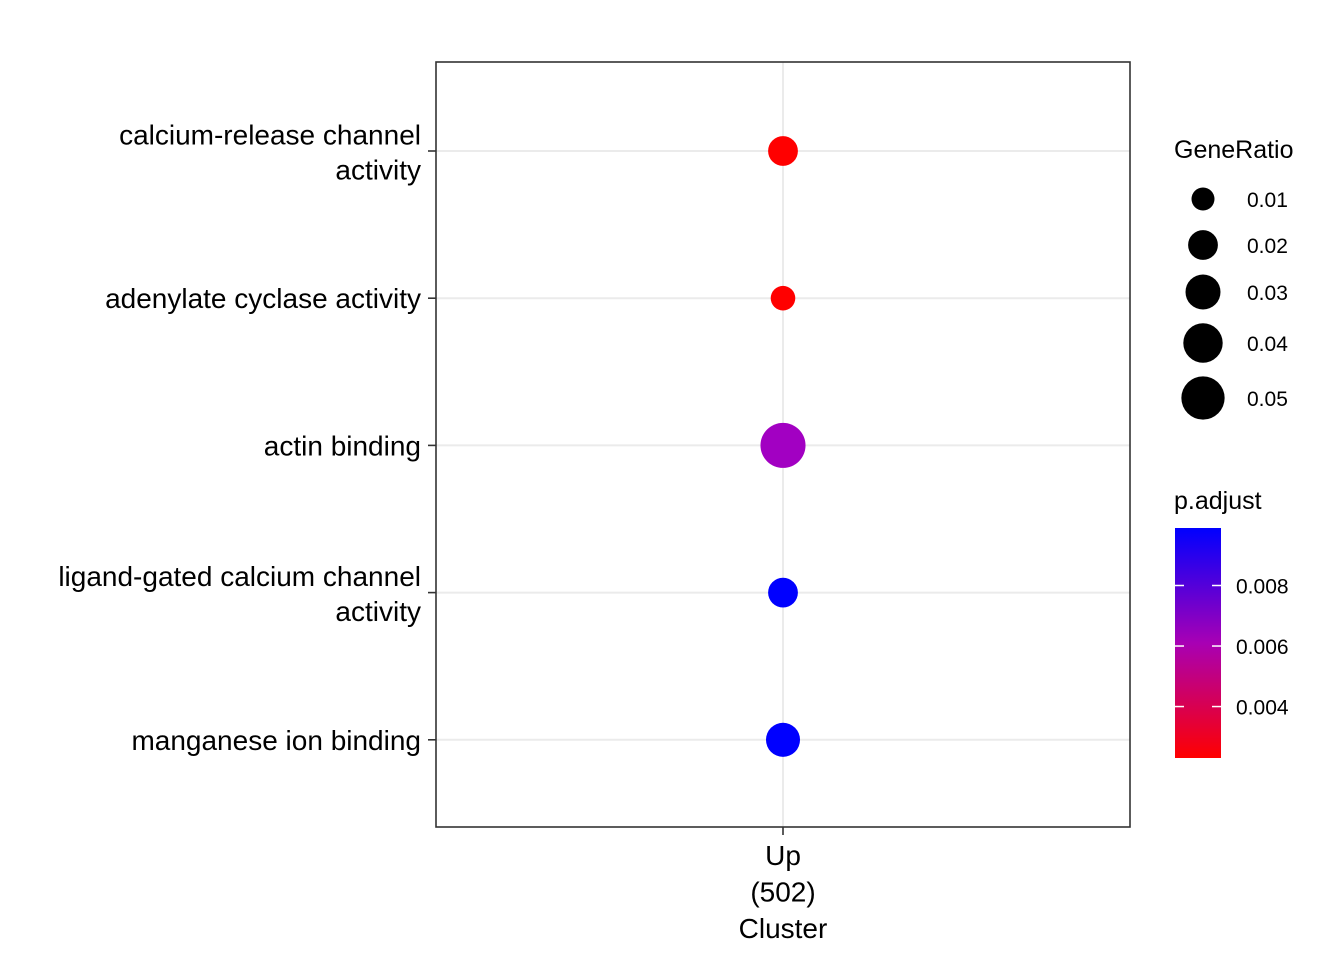 The width and height of the screenshot is (1344, 960). I want to click on point-actin-binding, so click(783, 445).